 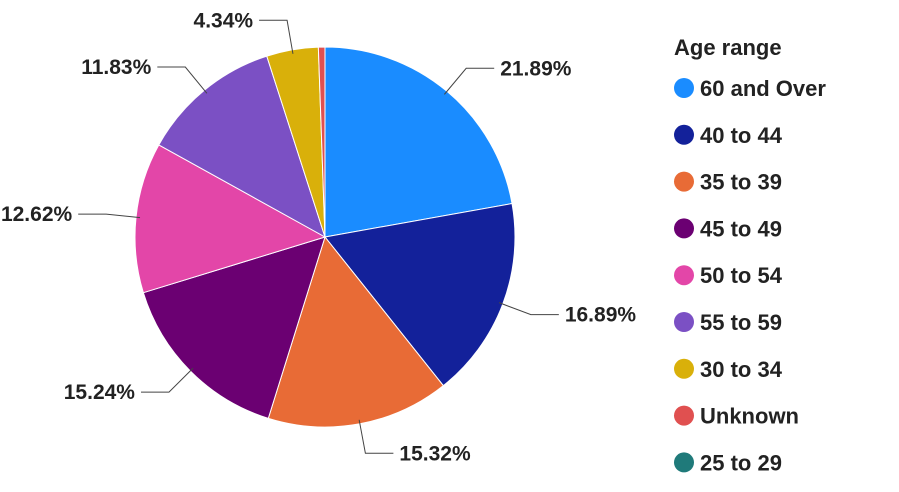 I want to click on slice-label-45-to-49: 15.24%, so click(x=100, y=392).